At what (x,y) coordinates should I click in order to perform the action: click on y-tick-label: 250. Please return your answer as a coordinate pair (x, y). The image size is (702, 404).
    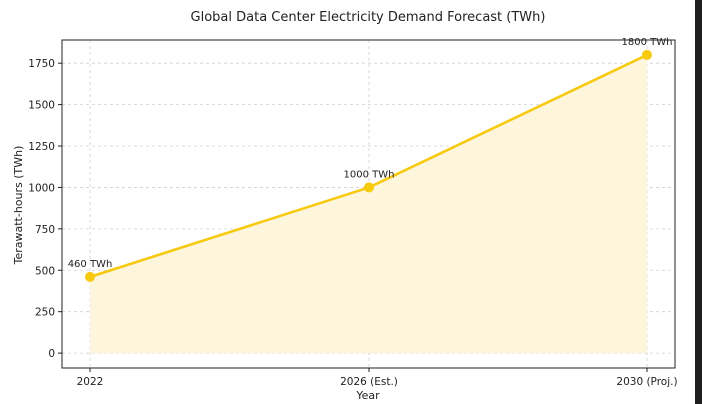
    Looking at the image, I should click on (45, 313).